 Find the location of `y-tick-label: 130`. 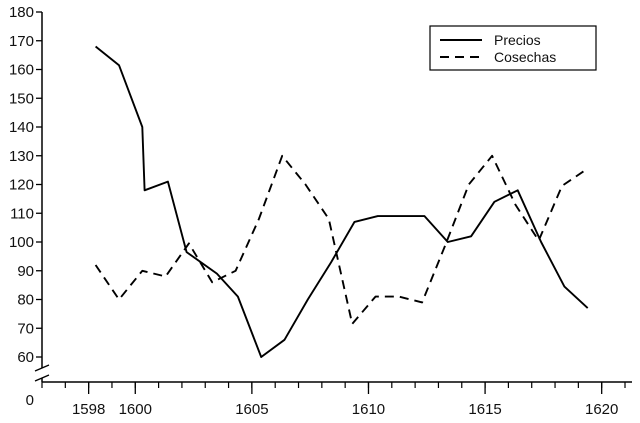

y-tick-label: 130 is located at coordinates (21, 156).